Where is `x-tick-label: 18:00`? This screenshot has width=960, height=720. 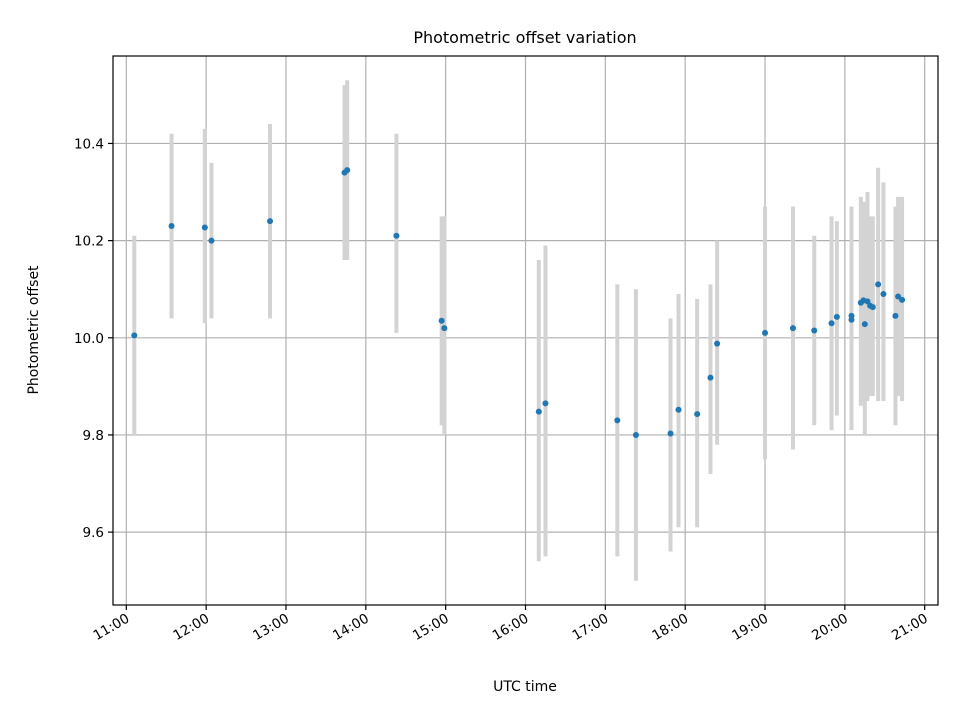 x-tick-label: 18:00 is located at coordinates (670, 627).